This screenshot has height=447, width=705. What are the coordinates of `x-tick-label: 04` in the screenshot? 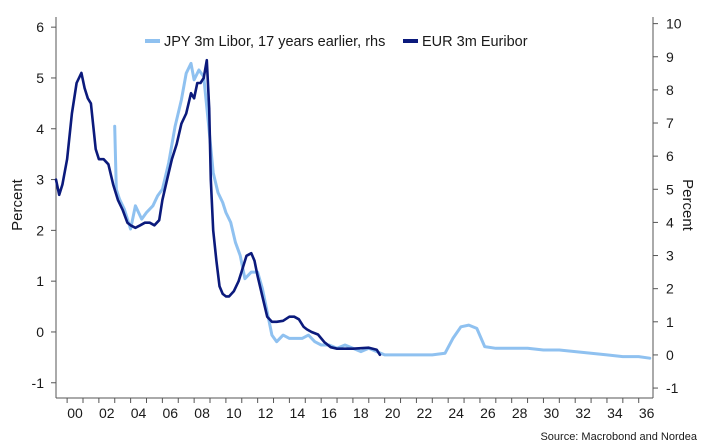 It's located at (139, 413).